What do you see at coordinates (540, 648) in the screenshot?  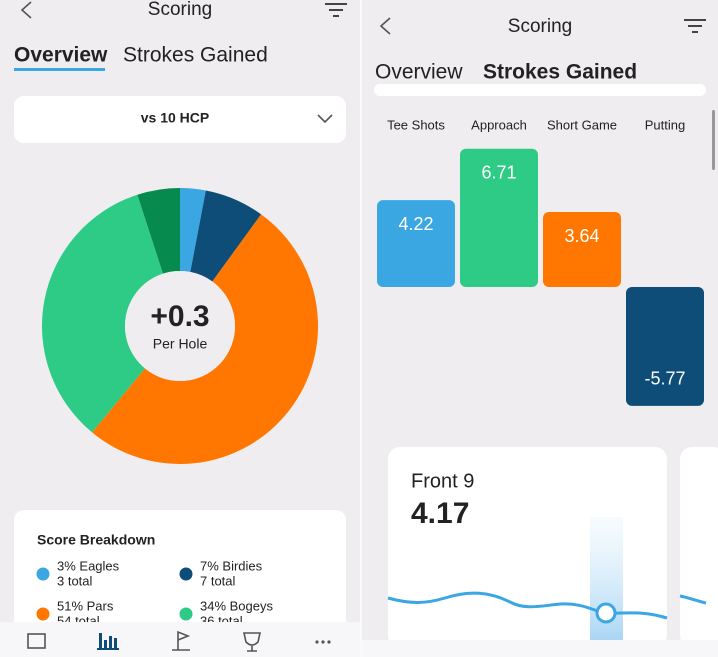 I see `nav-bar` at bounding box center [540, 648].